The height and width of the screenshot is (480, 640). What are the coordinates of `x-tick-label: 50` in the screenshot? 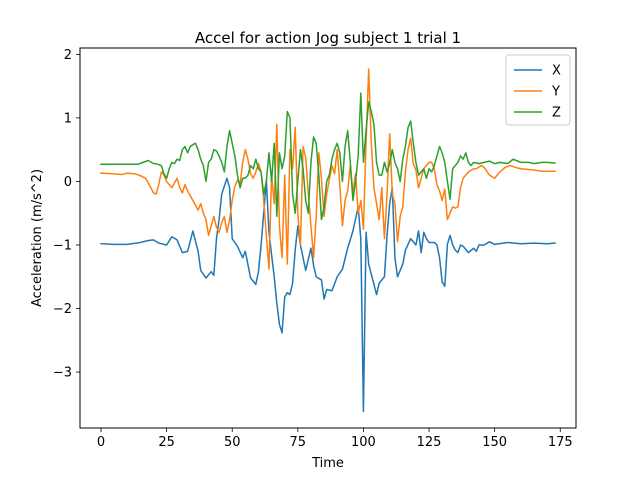 It's located at (232, 442).